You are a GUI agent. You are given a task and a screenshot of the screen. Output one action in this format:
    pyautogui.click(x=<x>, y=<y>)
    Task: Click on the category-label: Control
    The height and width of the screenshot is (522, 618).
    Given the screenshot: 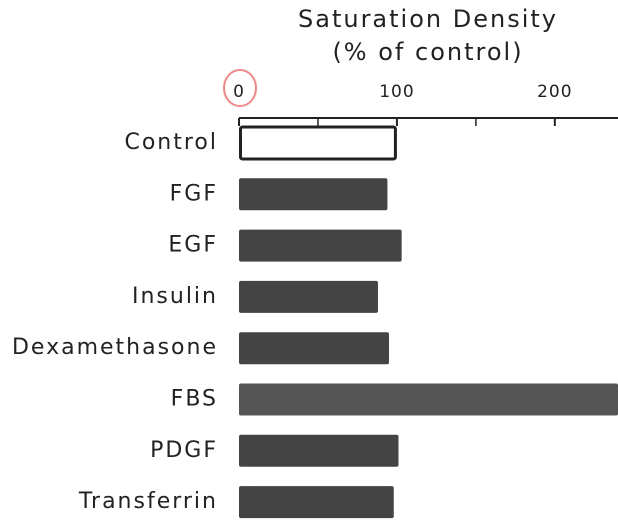 What is the action you would take?
    pyautogui.click(x=171, y=142)
    